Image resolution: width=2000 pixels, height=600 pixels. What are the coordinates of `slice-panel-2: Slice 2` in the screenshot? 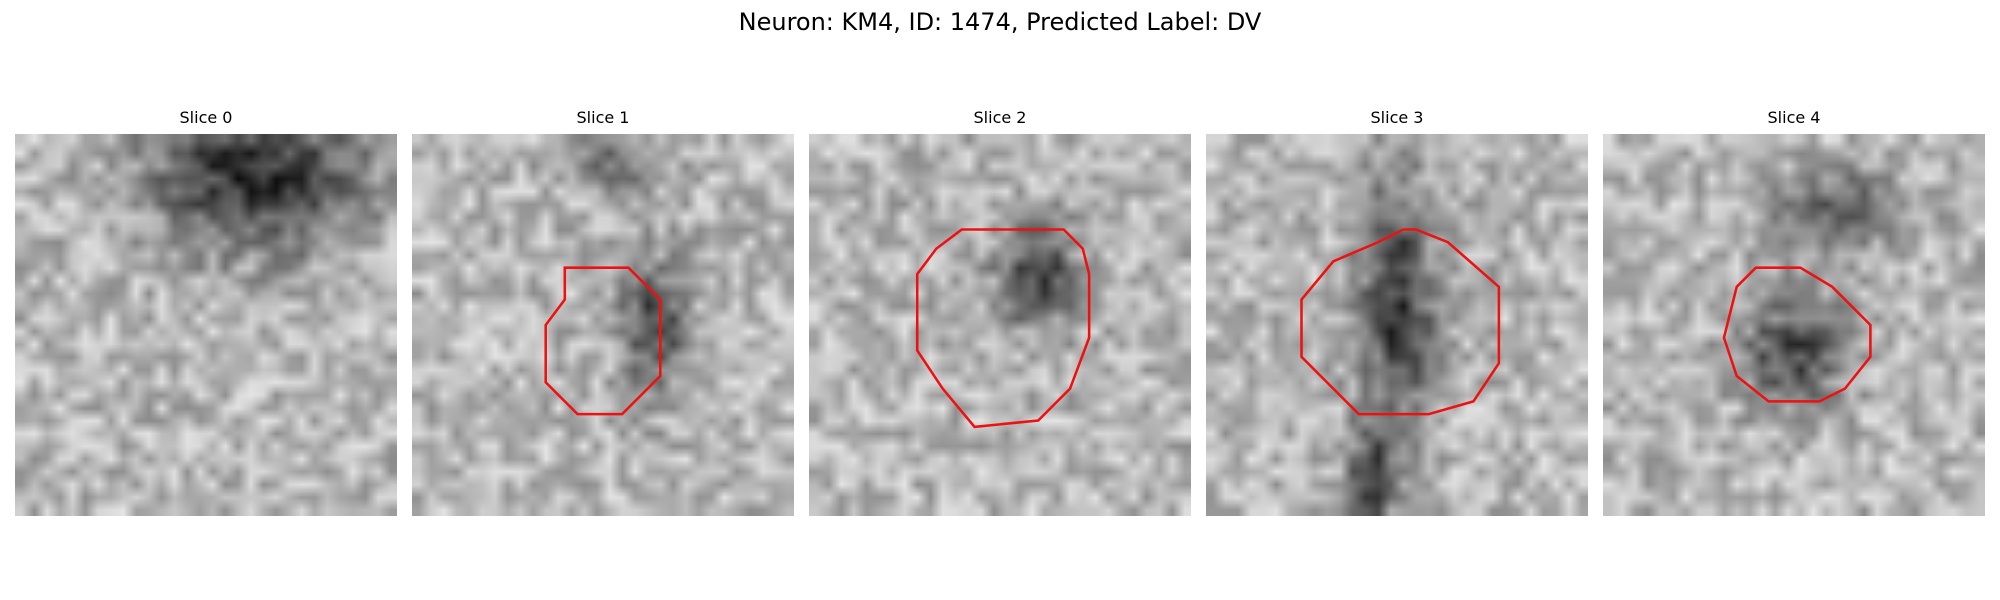 It's located at (1000, 312).